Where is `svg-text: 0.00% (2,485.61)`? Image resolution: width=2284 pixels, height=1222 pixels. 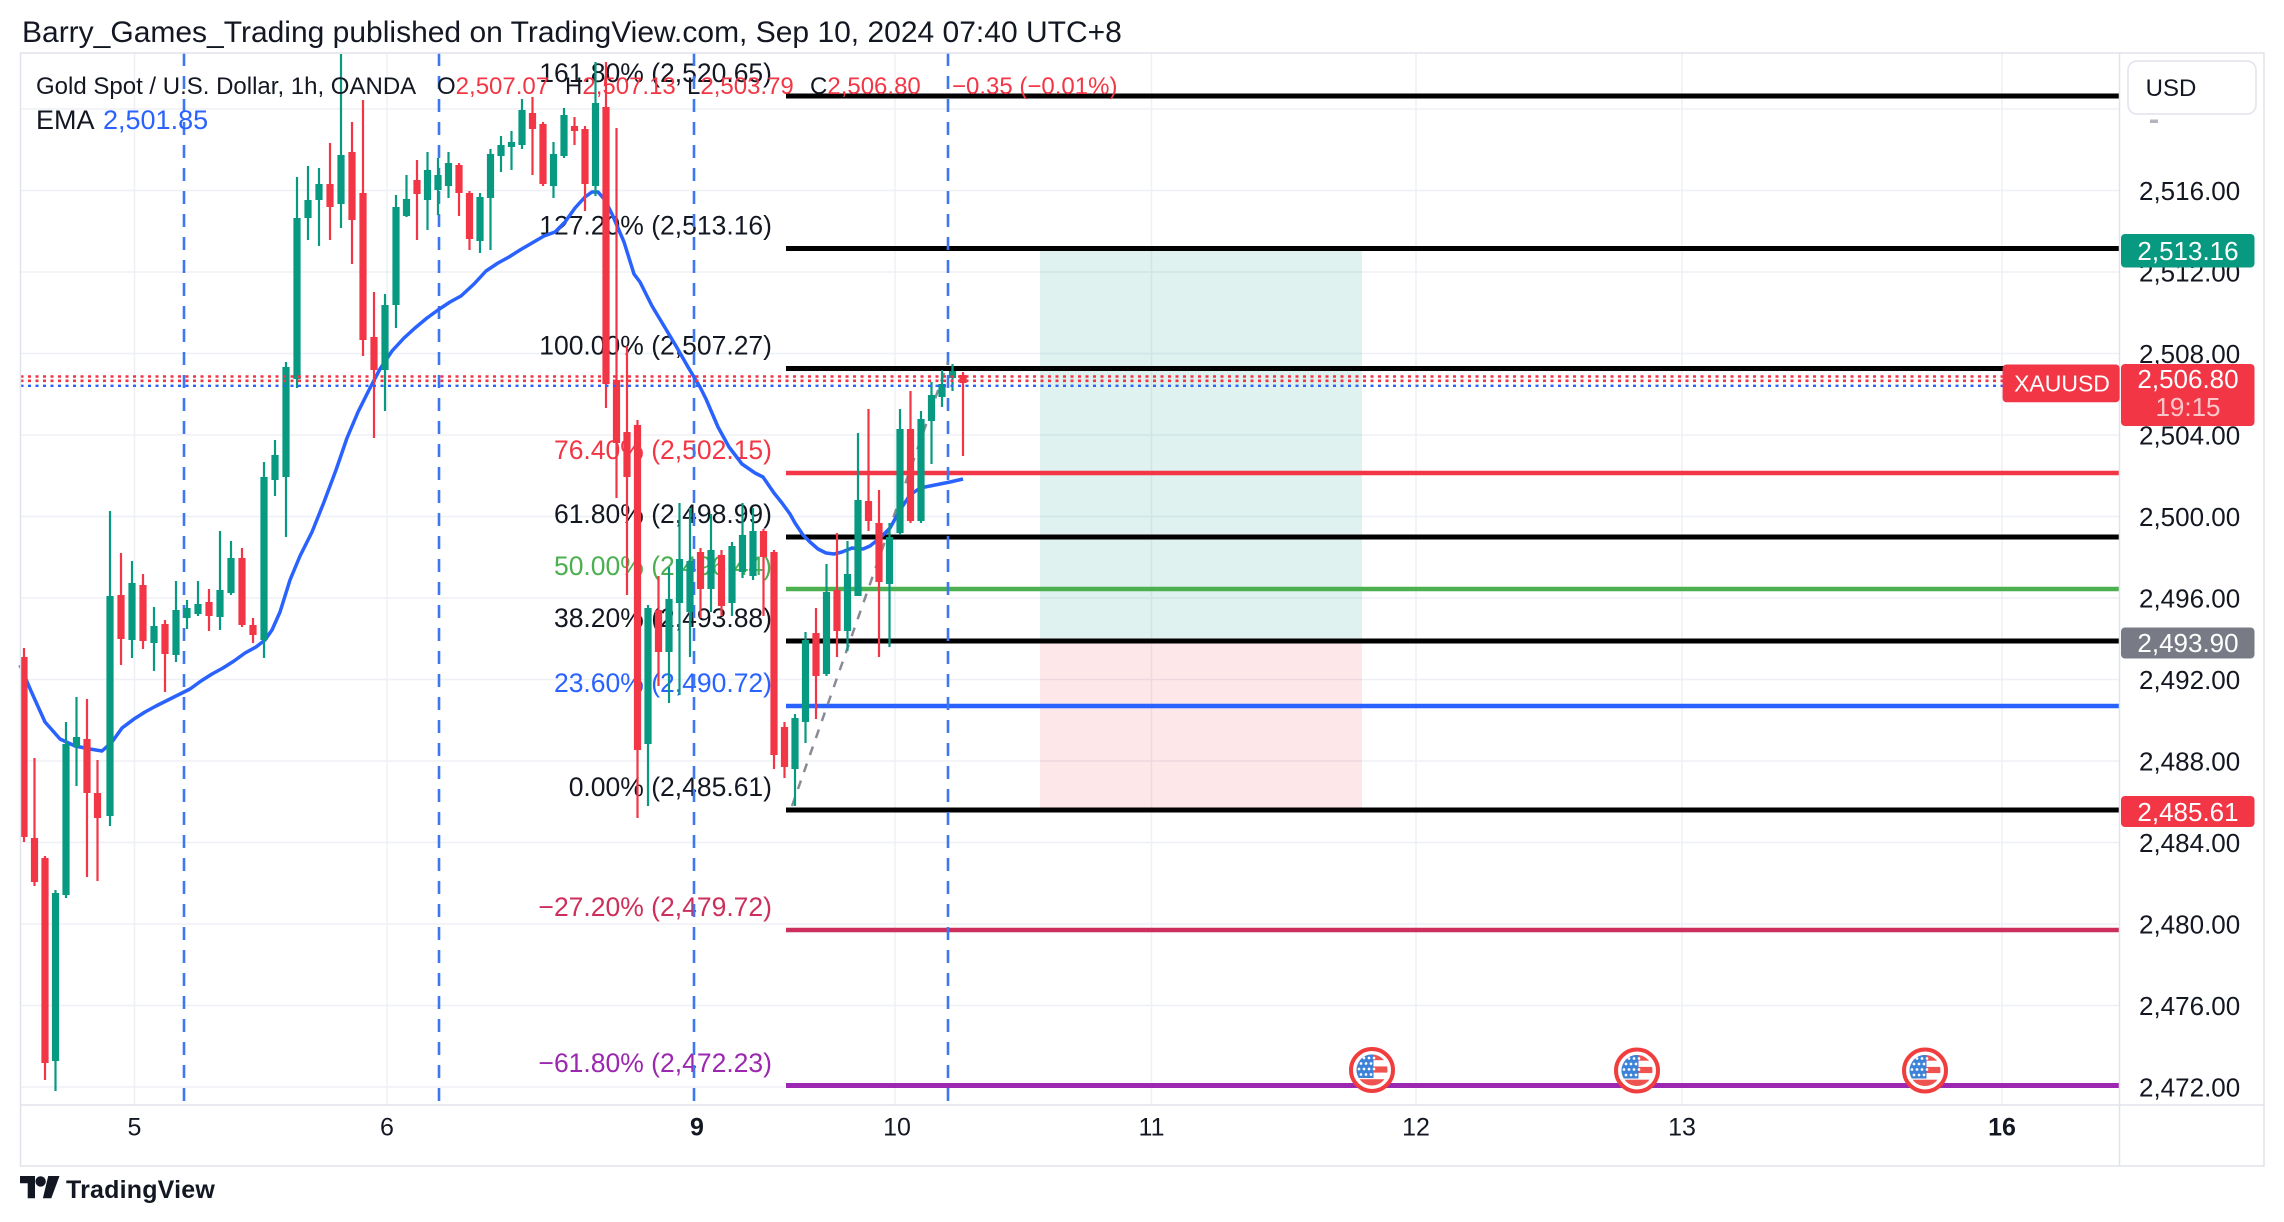 svg-text: 0.00% (2,485.61) is located at coordinates (670, 787).